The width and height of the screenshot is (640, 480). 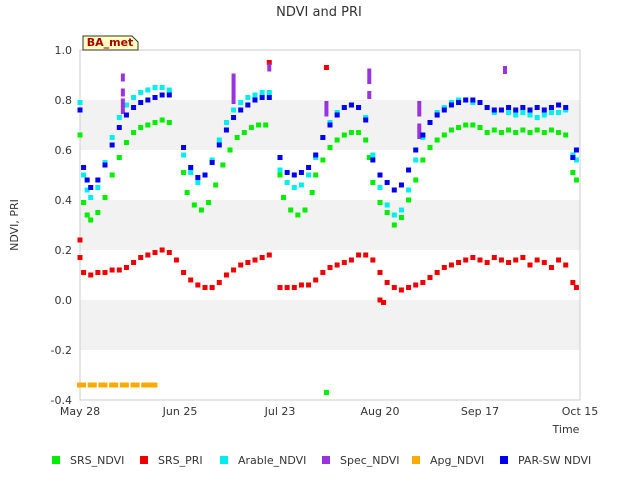 What do you see at coordinates (329, 411) in the screenshot?
I see `x-tick-labels: May 28 Jun 25 Jul 23 Aug 20 Sep 17 Oct 15` at bounding box center [329, 411].